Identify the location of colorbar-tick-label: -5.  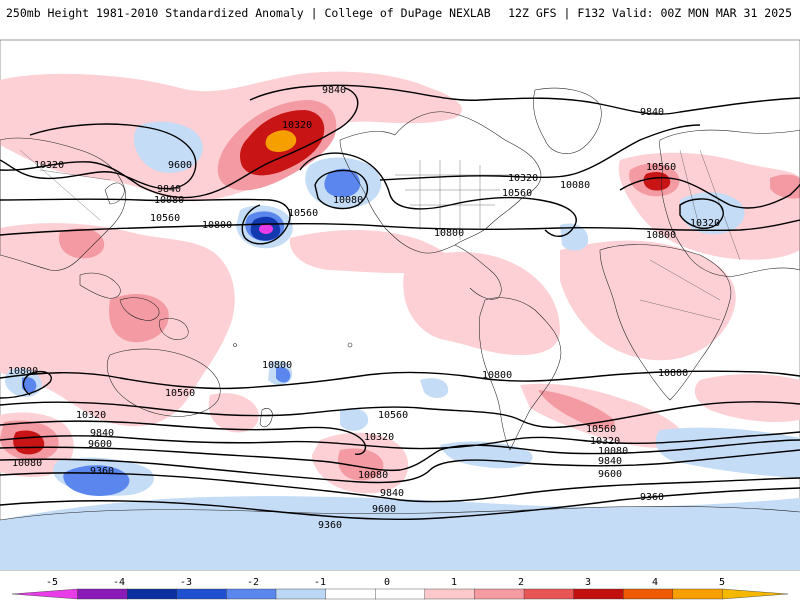
(52, 582).